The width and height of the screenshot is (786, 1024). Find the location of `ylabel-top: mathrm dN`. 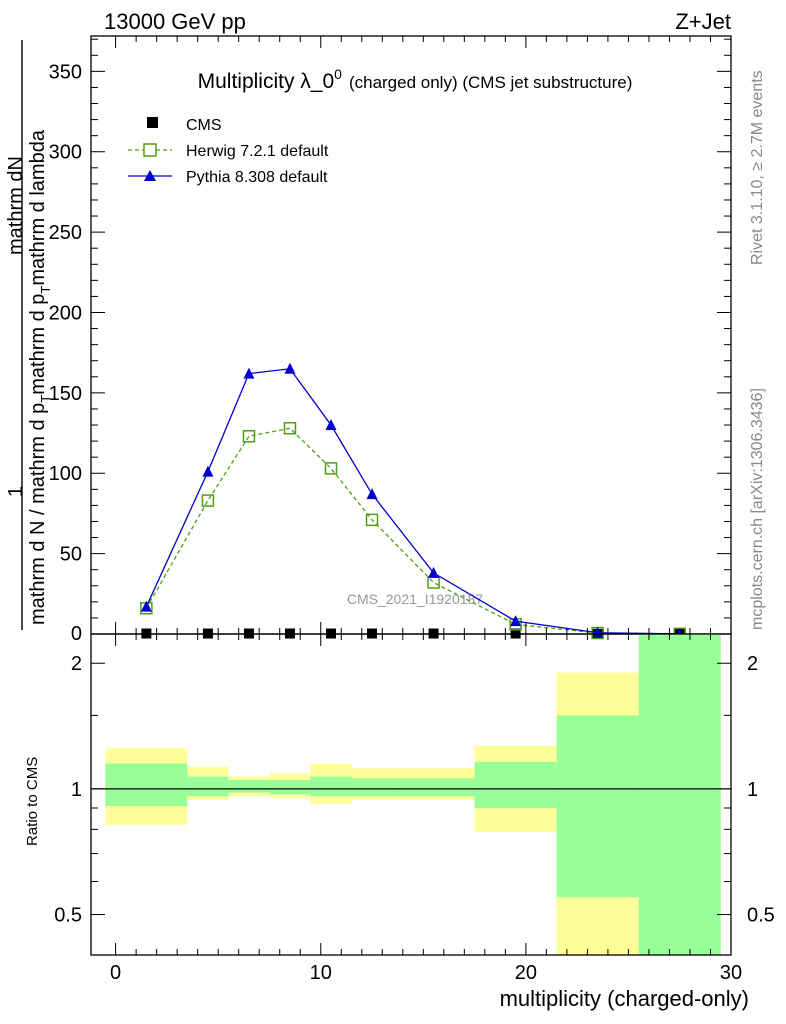

ylabel-top: mathrm dN is located at coordinates (16, 205).